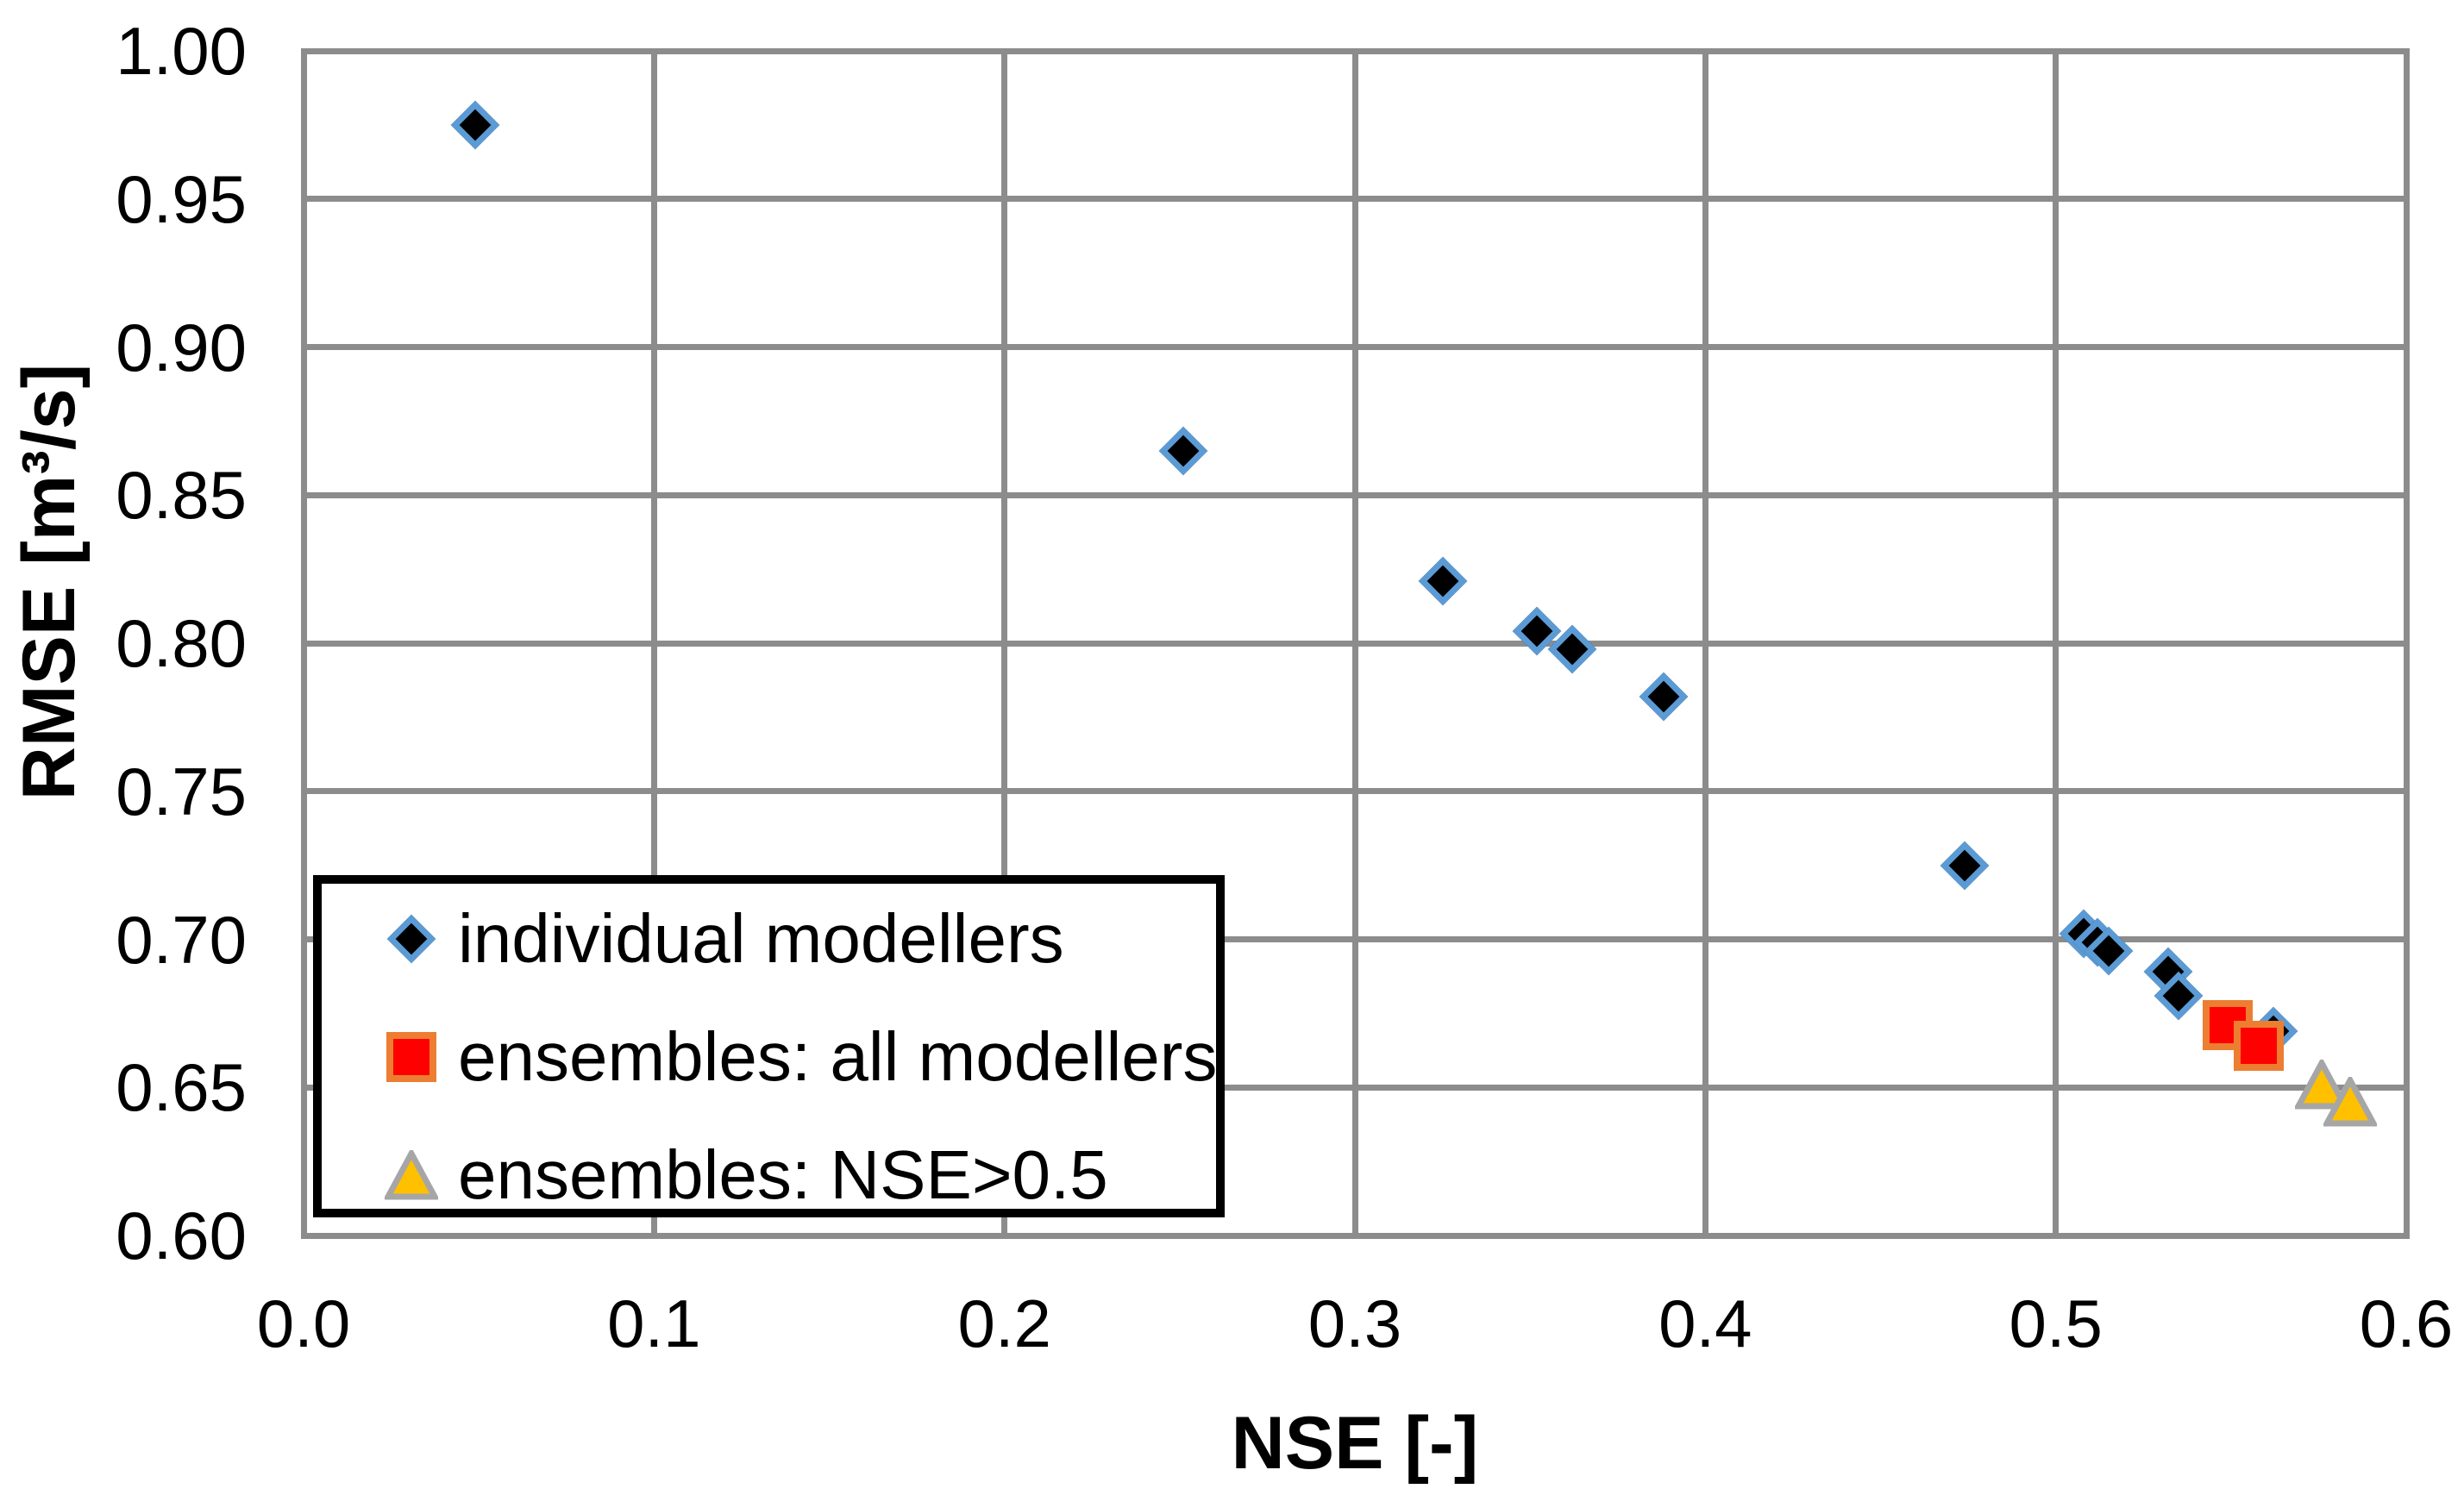 This screenshot has height=1495, width=2464. Describe the element at coordinates (304, 1323) in the screenshot. I see `x-tick-label: 0.0` at that location.